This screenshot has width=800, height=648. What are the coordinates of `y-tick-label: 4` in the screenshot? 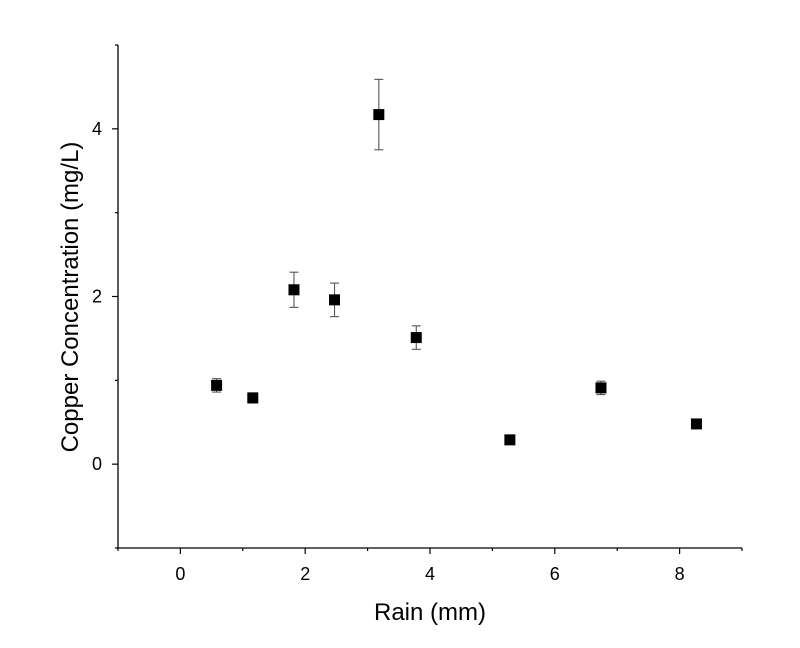 It's located at (97, 129).